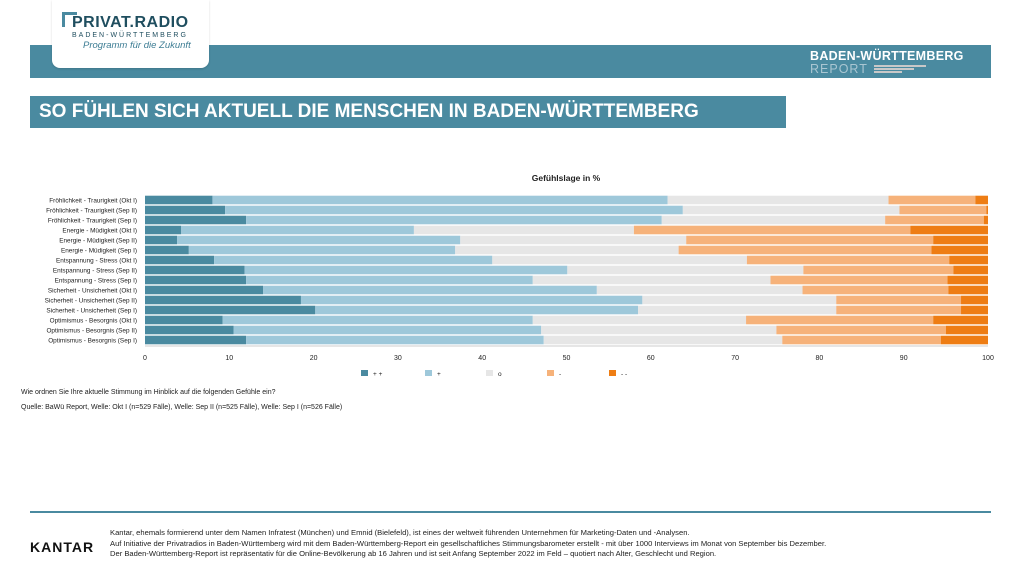  What do you see at coordinates (69, 19) in the screenshot?
I see `logo-frame-icon` at bounding box center [69, 19].